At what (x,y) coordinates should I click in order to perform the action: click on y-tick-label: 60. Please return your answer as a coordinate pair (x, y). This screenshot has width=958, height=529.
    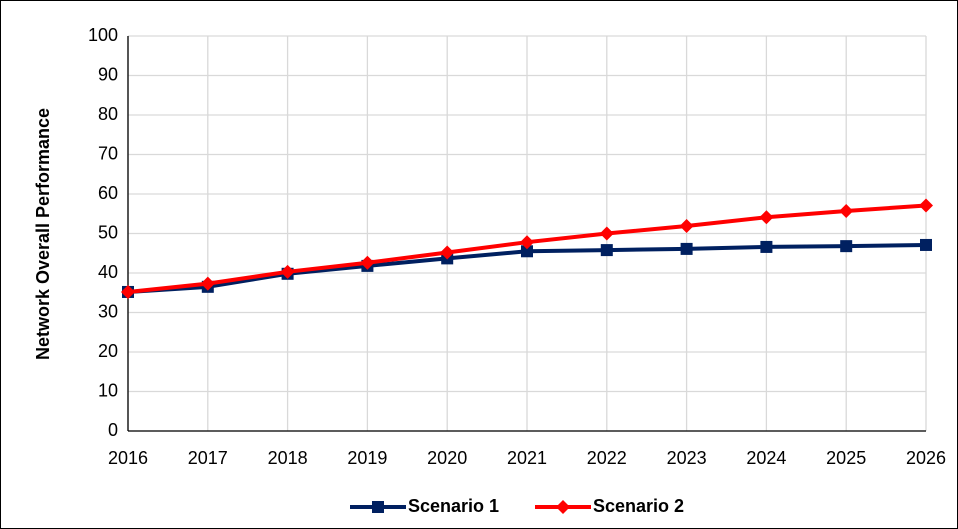
    Looking at the image, I should click on (108, 193).